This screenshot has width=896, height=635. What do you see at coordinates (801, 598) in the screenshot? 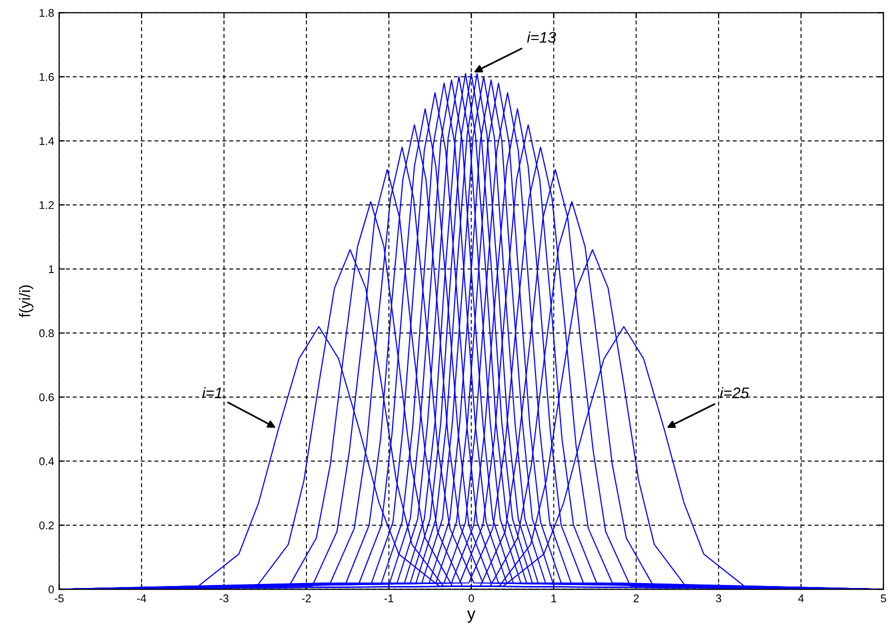
I see `x-tick-label: 4` at bounding box center [801, 598].